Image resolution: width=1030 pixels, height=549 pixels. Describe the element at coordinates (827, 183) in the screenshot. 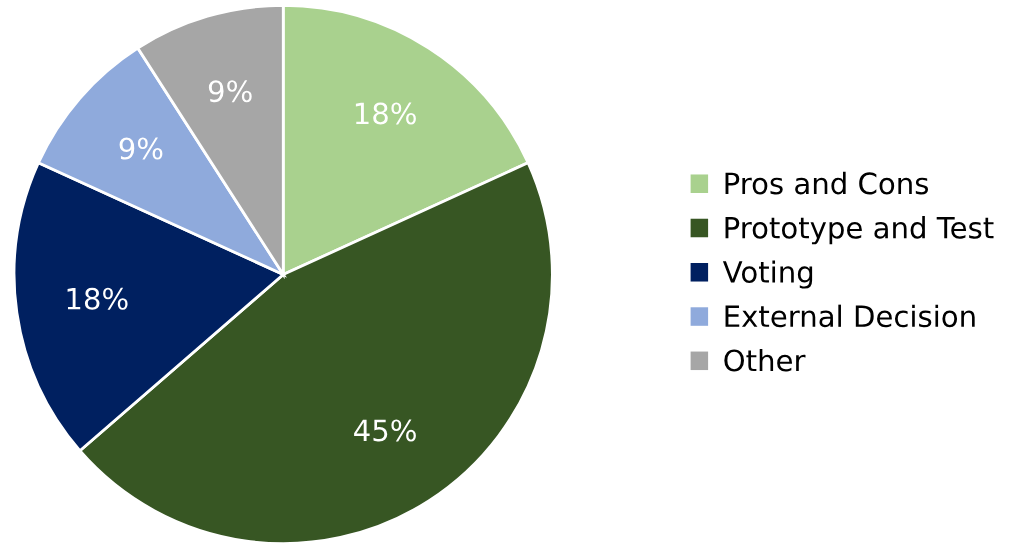

I see `legend-label: Pros and Cons` at that location.